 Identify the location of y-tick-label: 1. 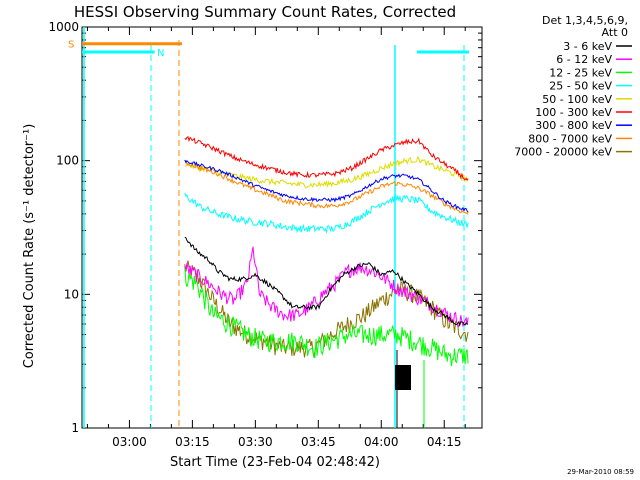
(75, 428).